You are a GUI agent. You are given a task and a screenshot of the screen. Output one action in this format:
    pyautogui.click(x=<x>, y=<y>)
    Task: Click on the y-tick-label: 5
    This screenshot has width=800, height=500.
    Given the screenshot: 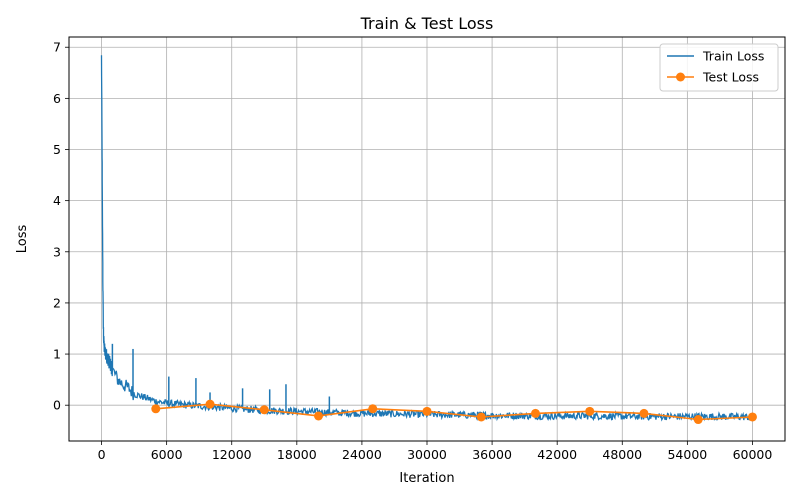 What is the action you would take?
    pyautogui.click(x=57, y=149)
    